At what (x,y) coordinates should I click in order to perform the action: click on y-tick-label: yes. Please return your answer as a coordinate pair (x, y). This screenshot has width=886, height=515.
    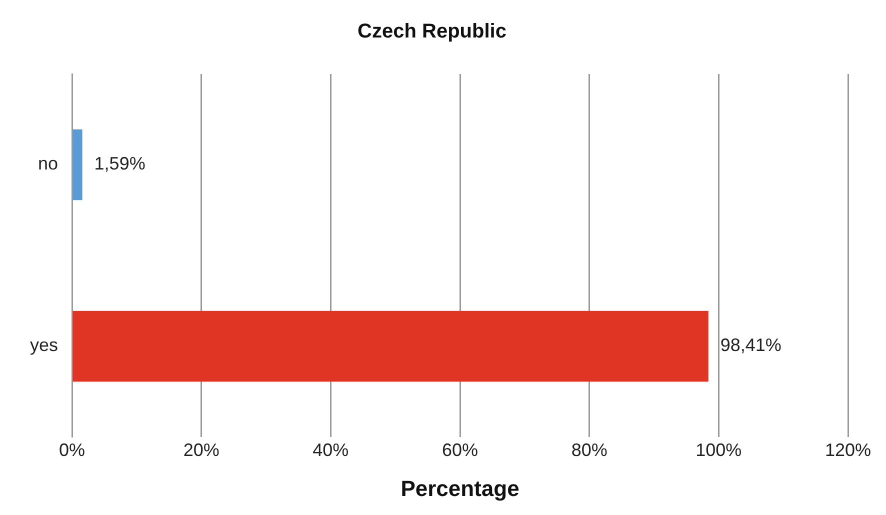
    Looking at the image, I should click on (44, 345).